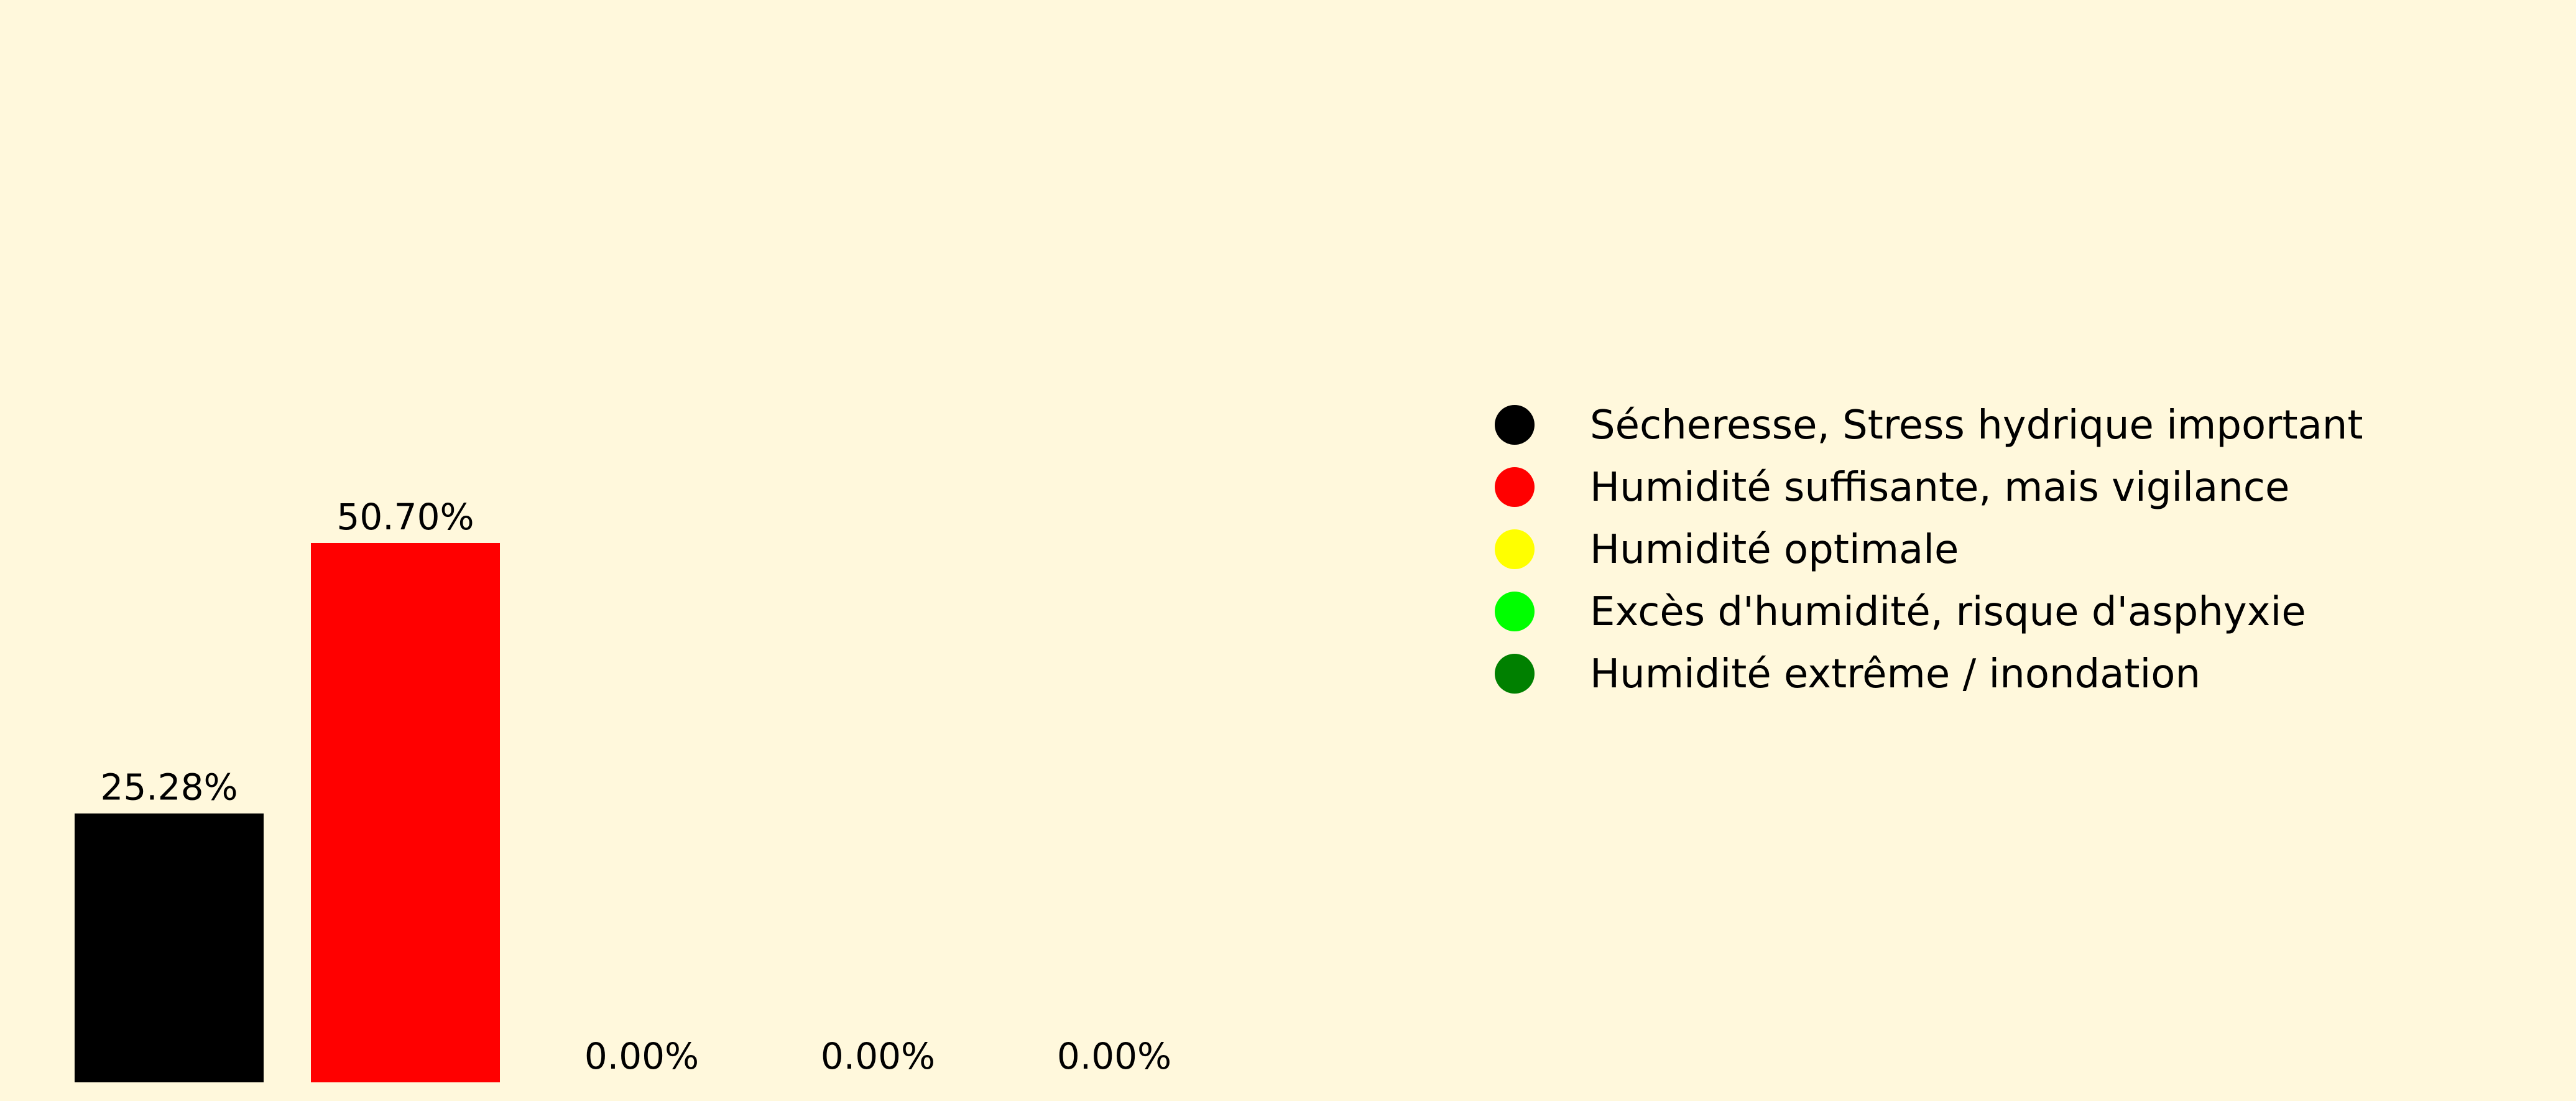 The image size is (2576, 1101). What do you see at coordinates (1774, 550) in the screenshot?
I see `legend-label: Humidité optimale` at bounding box center [1774, 550].